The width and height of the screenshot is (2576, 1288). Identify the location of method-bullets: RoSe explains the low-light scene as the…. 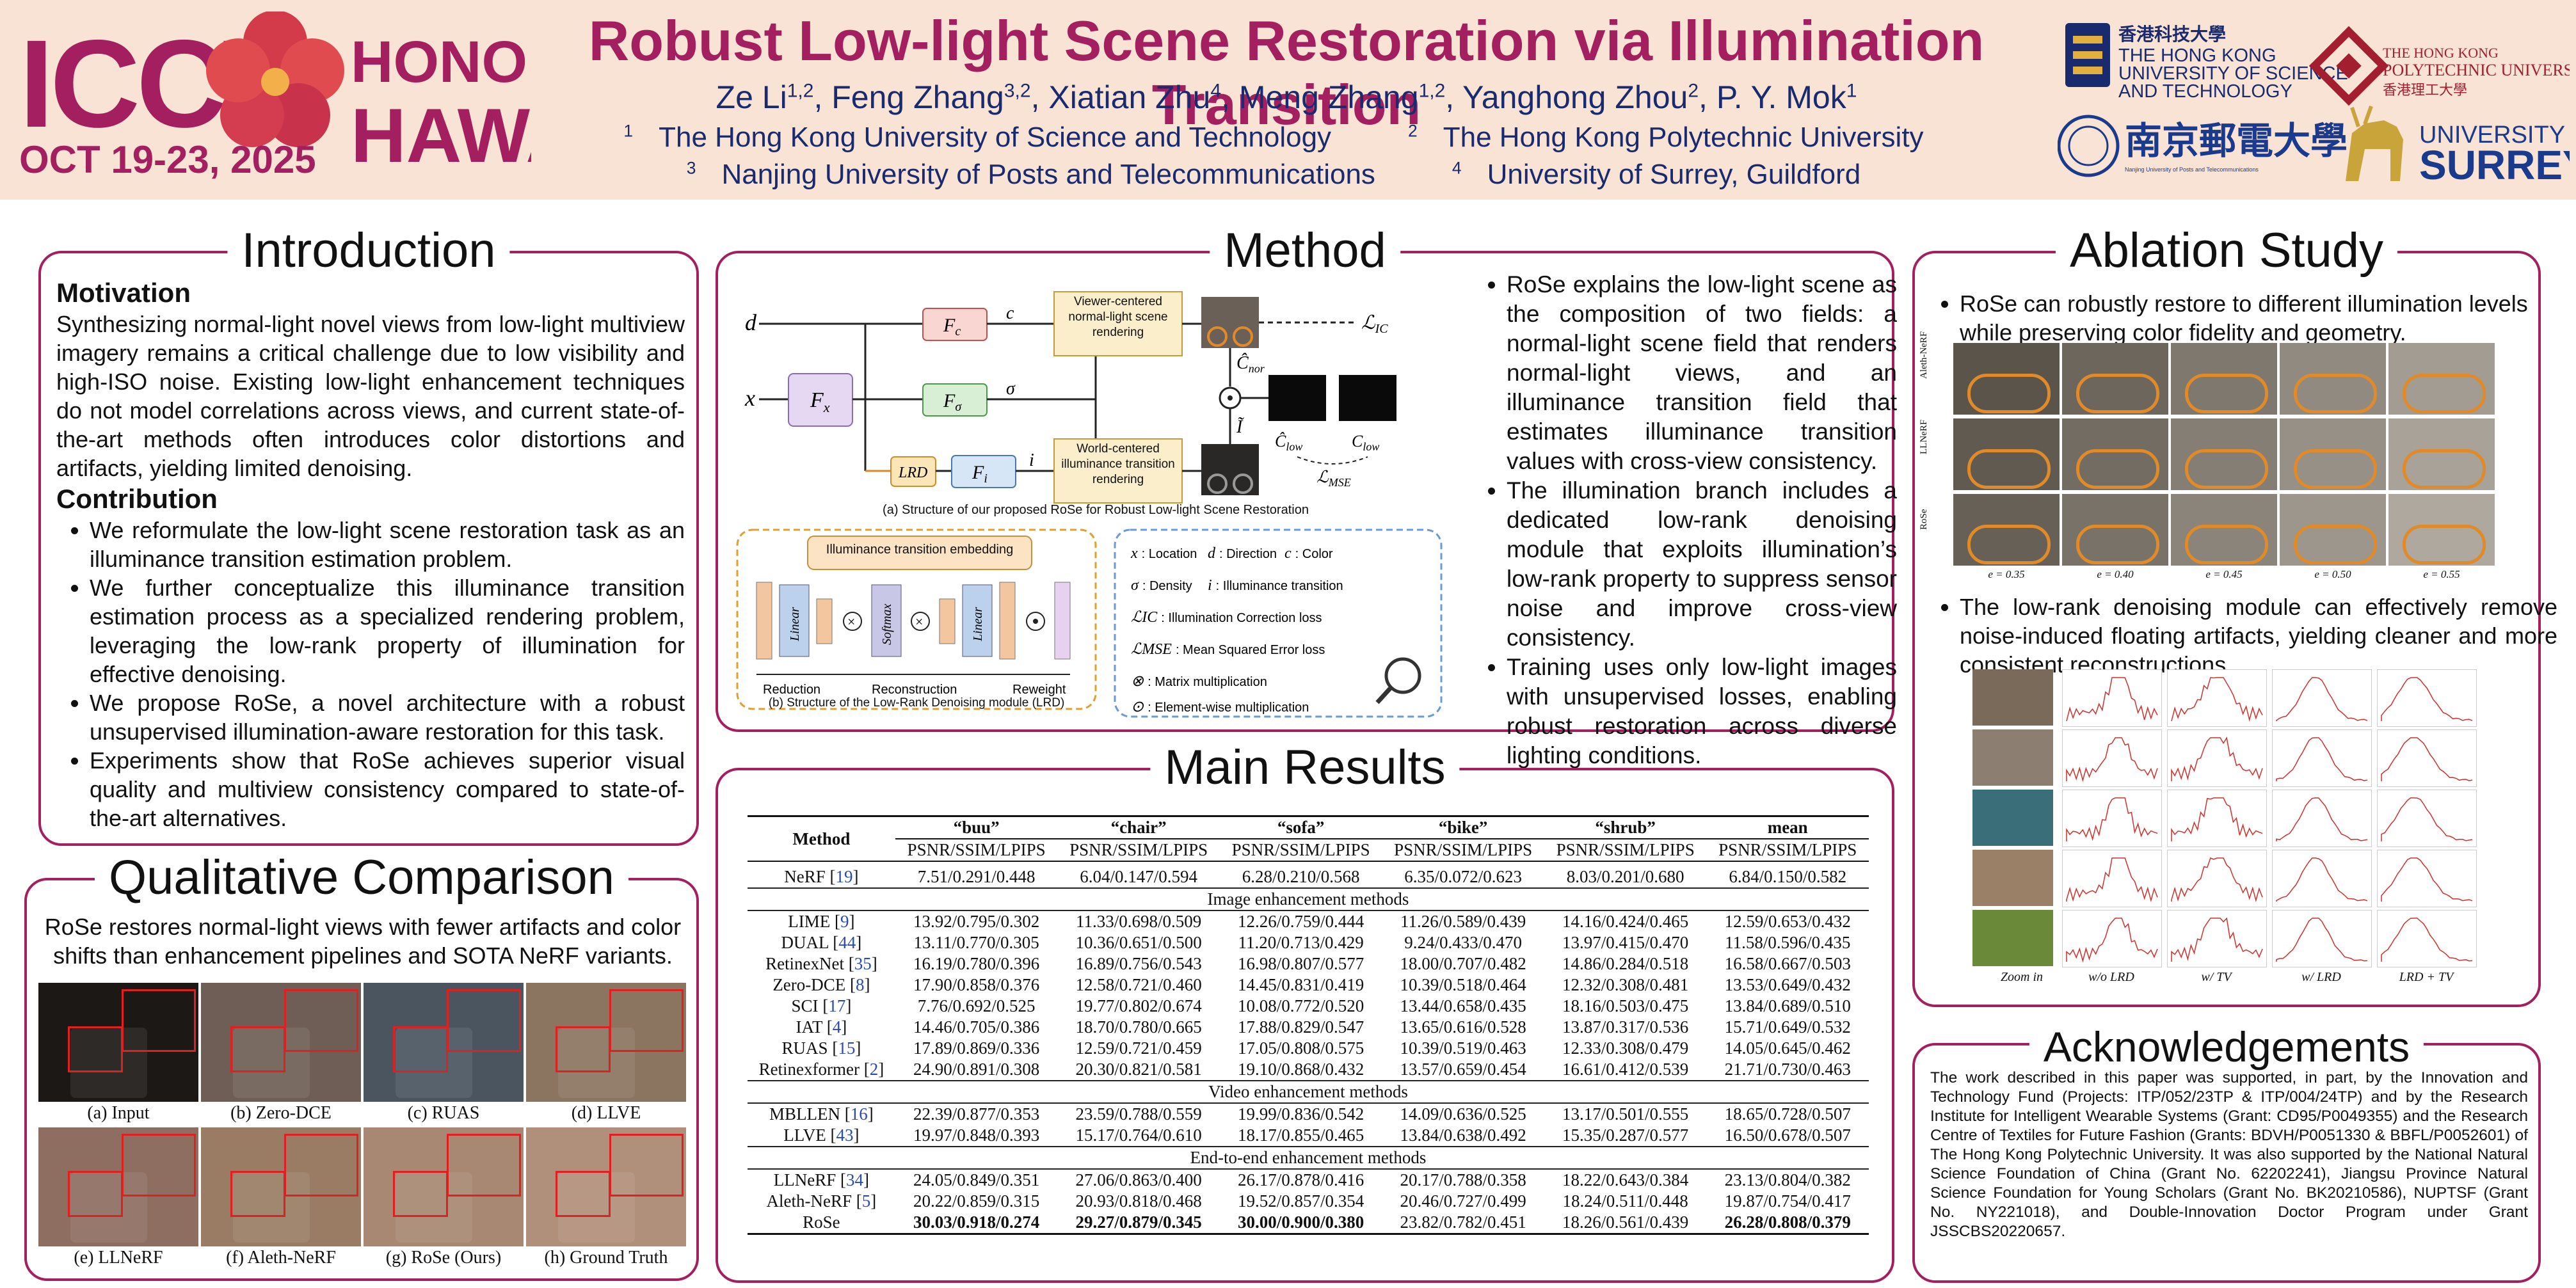
(1685, 520).